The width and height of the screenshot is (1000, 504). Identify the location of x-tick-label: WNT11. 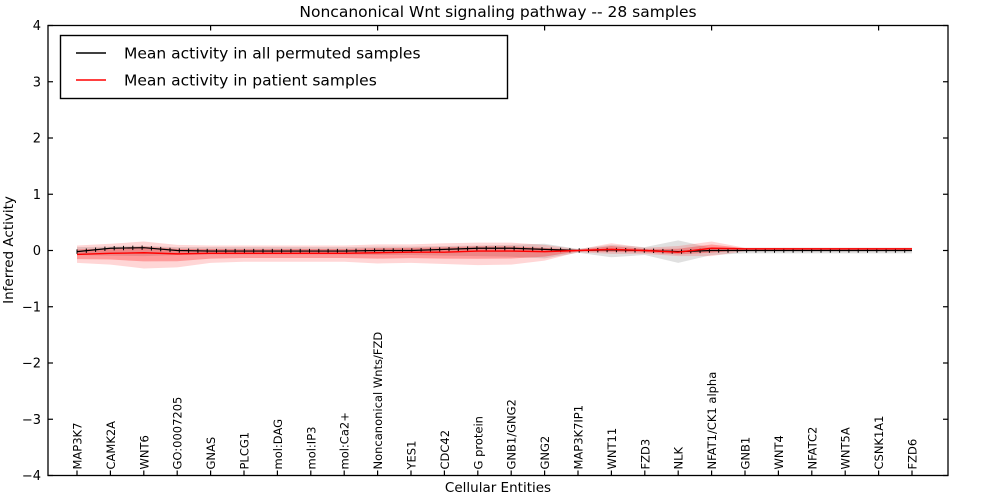
(612, 449).